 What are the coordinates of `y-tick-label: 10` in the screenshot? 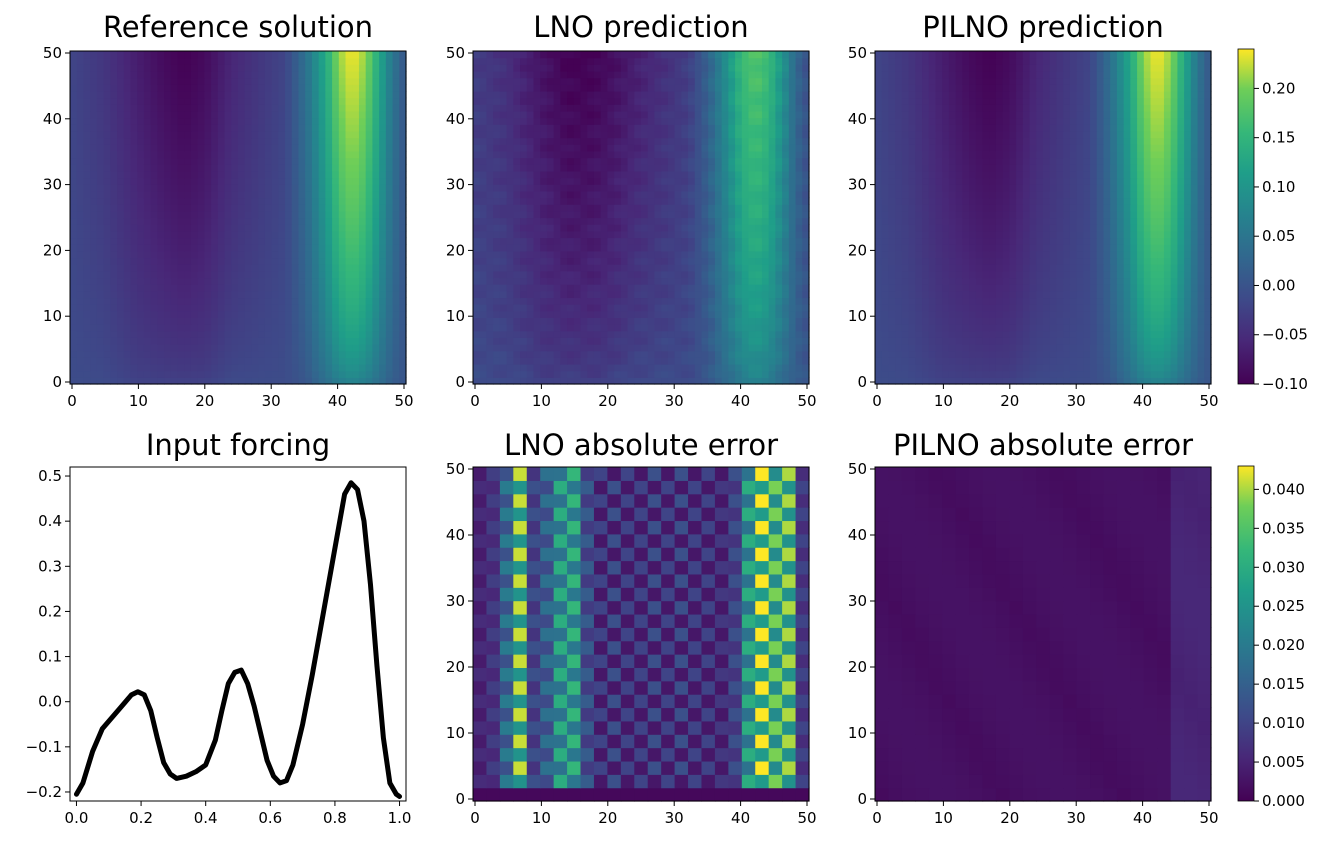 It's located at (52, 316).